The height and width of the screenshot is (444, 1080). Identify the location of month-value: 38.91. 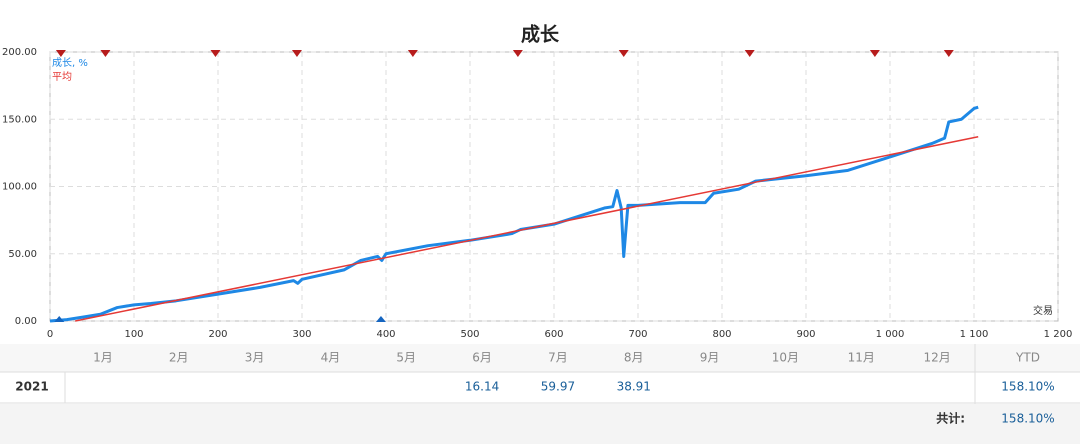
(634, 387).